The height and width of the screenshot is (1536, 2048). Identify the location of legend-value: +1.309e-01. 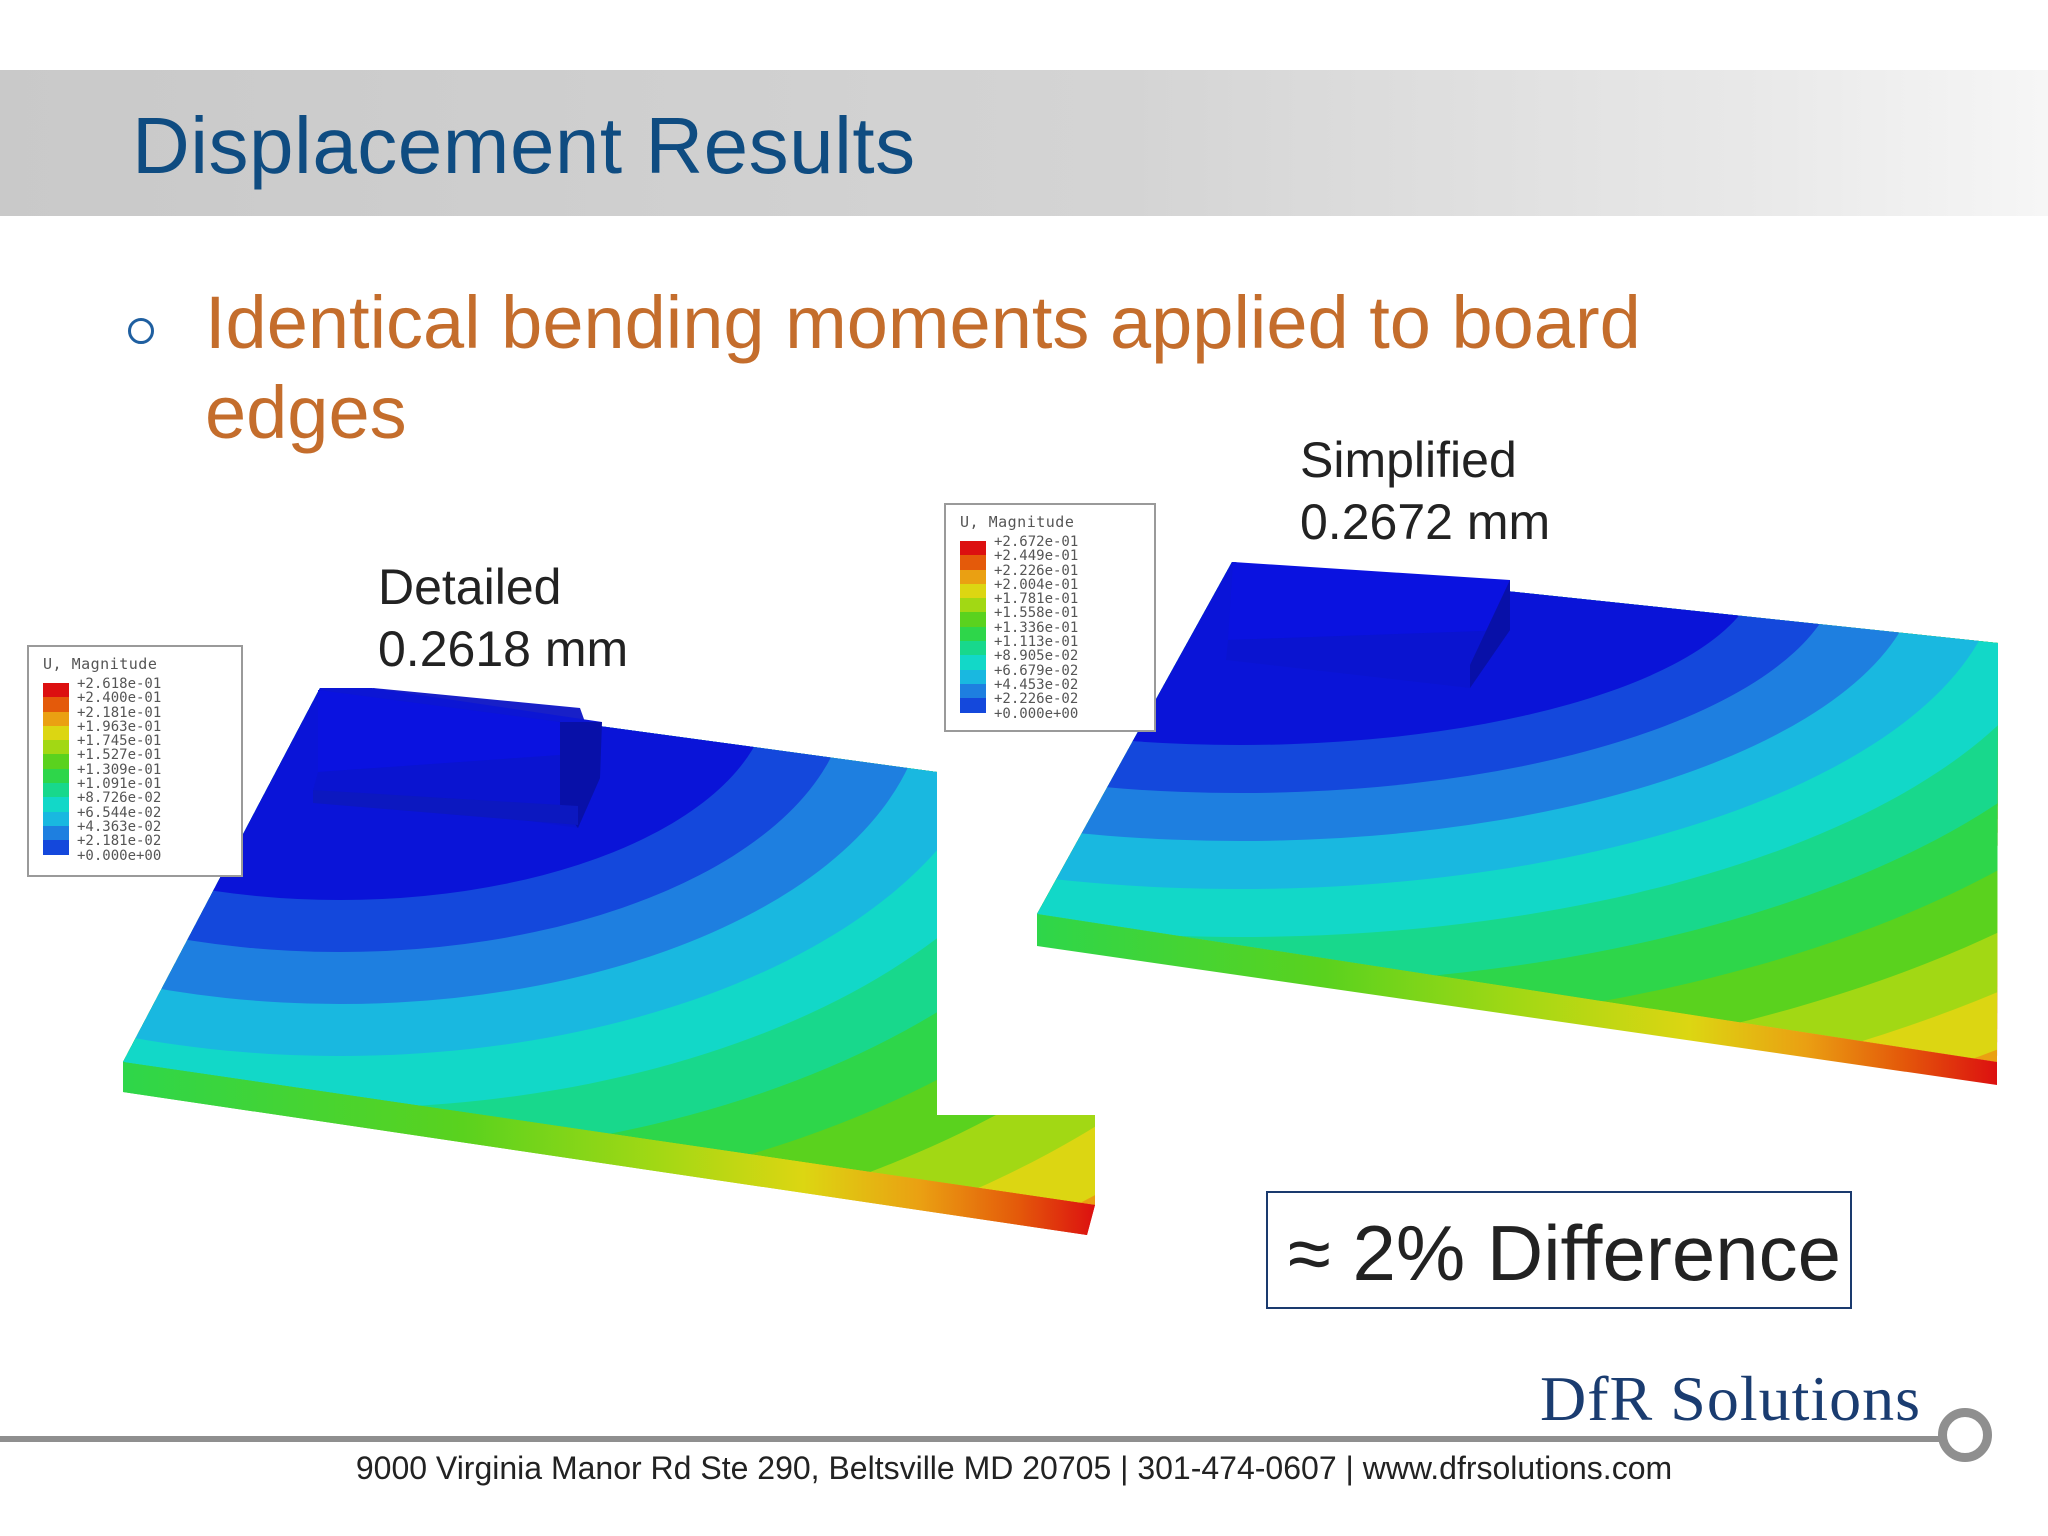
(119, 769).